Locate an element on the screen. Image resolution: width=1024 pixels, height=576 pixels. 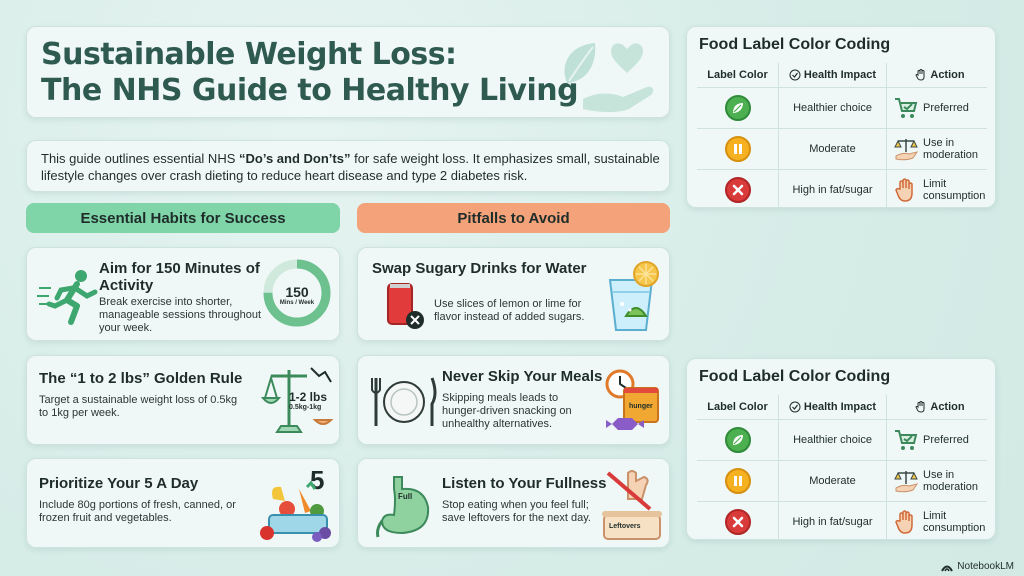
pitfall-title-fullness: Listen to Your Fullness is located at coordinates (524, 483).